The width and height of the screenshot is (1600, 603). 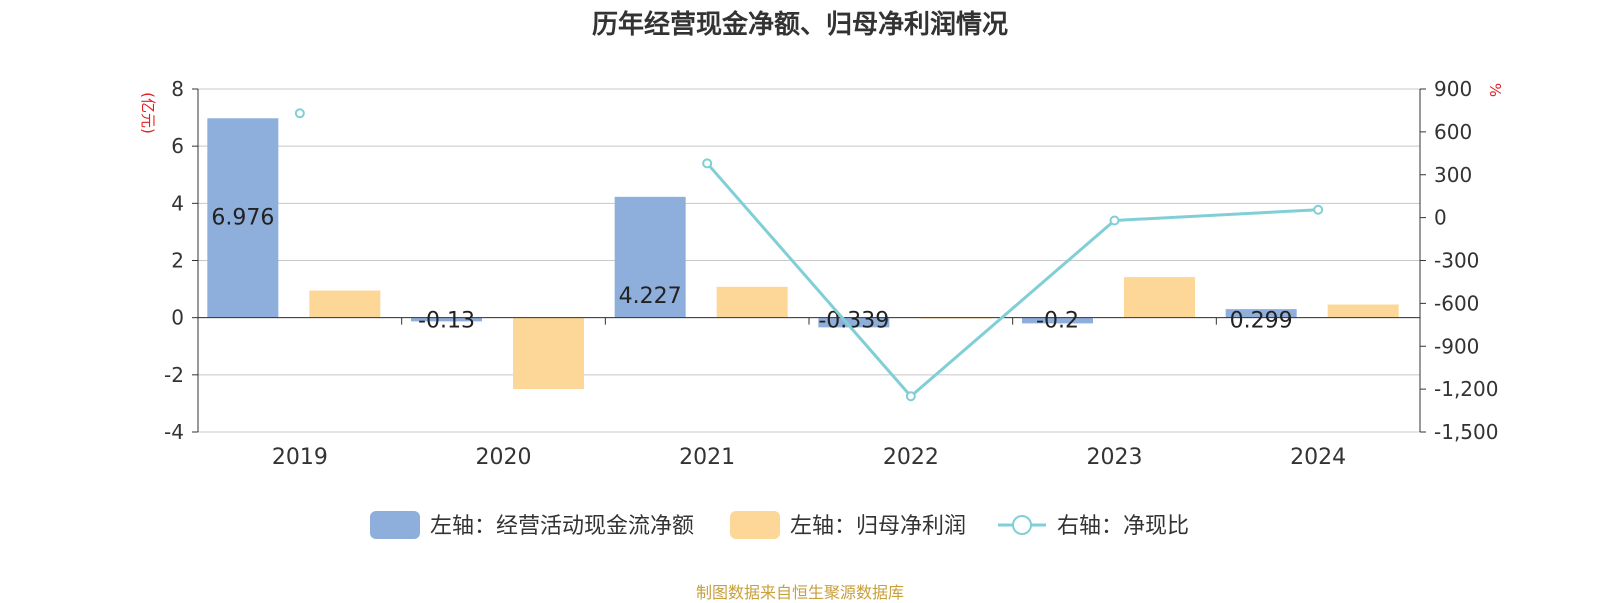 I want to click on legend-label-cashflow: 左轴：经营活动现金流净额, so click(x=562, y=526).